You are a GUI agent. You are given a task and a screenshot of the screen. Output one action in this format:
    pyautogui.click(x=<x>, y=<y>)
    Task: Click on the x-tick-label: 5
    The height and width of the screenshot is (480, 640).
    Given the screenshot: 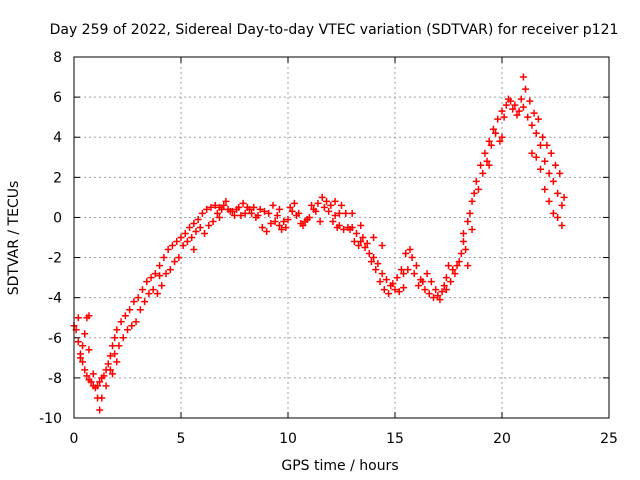 What is the action you would take?
    pyautogui.click(x=181, y=439)
    